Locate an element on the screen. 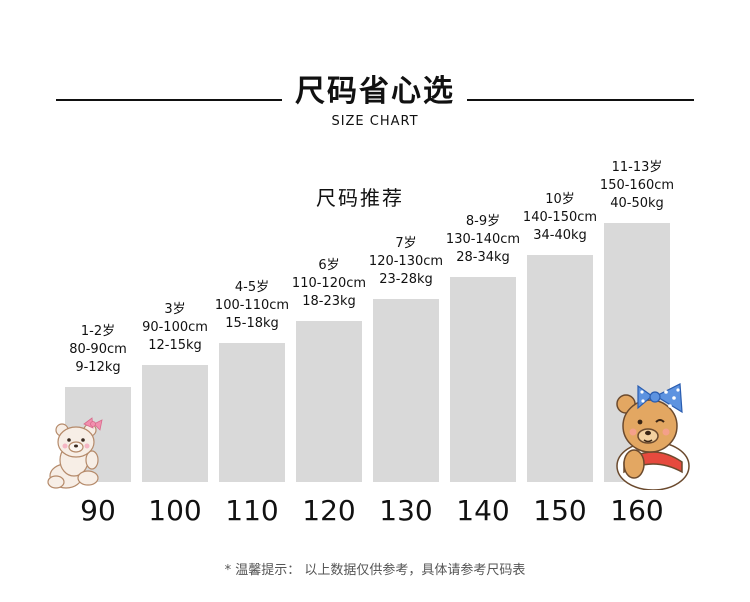  size-age: 10岁 is located at coordinates (560, 199).